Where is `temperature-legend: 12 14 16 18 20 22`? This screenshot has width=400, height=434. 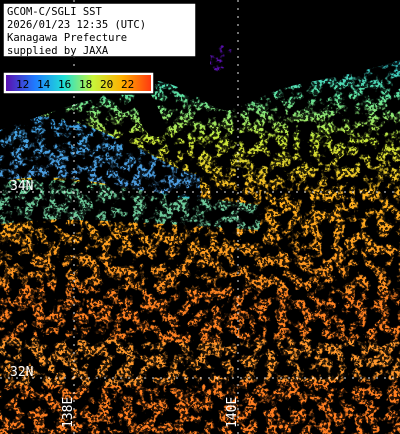 temperature-legend: 12 14 16 18 20 22 is located at coordinates (78, 83).